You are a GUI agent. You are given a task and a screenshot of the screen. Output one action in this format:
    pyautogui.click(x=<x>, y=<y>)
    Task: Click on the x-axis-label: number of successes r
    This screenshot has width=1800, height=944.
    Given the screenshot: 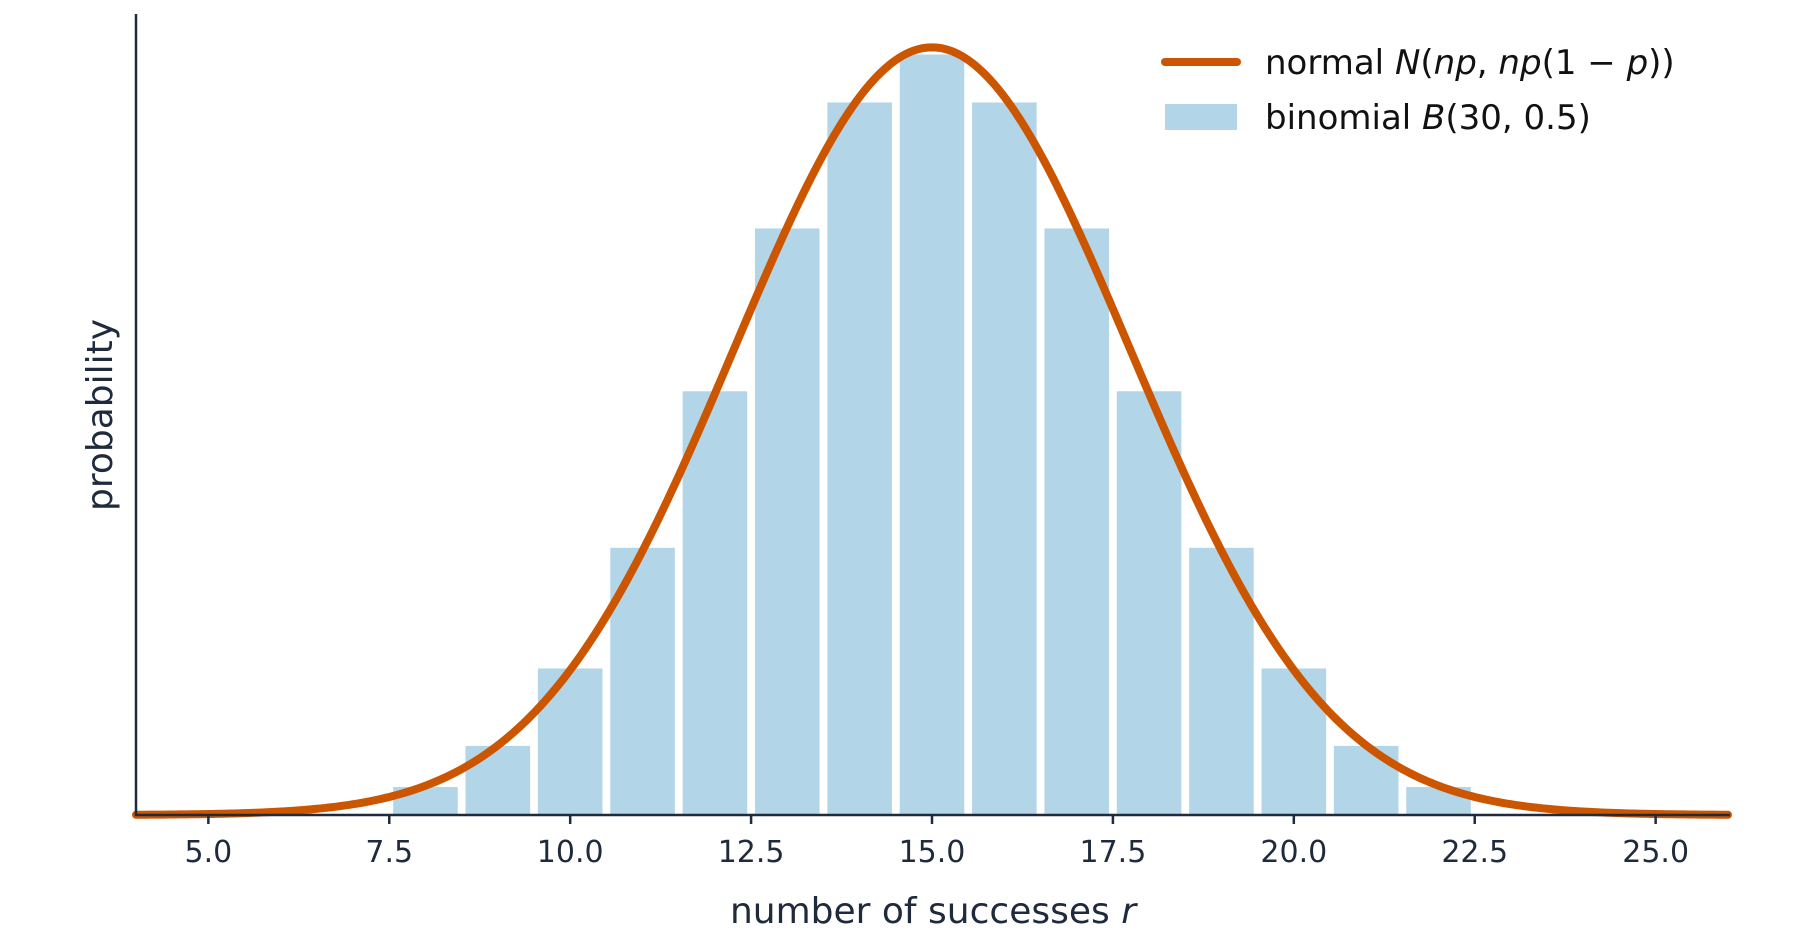 What is the action you would take?
    pyautogui.click(x=934, y=911)
    